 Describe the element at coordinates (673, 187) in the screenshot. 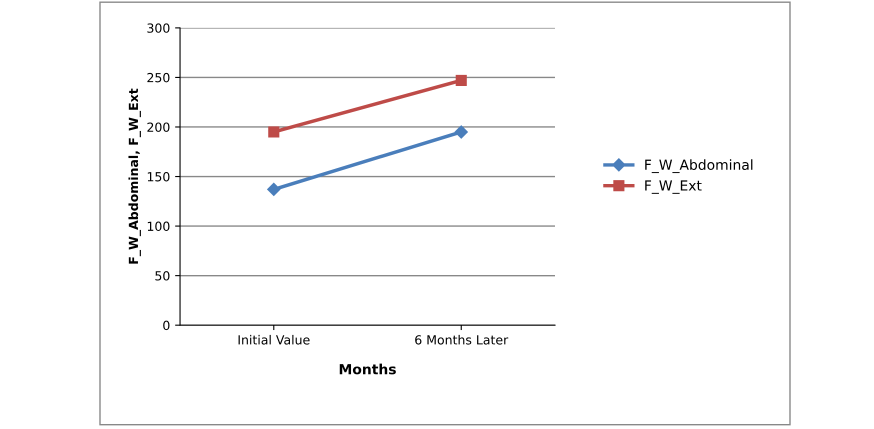

I see `legend-label: F_W_Ext` at that location.